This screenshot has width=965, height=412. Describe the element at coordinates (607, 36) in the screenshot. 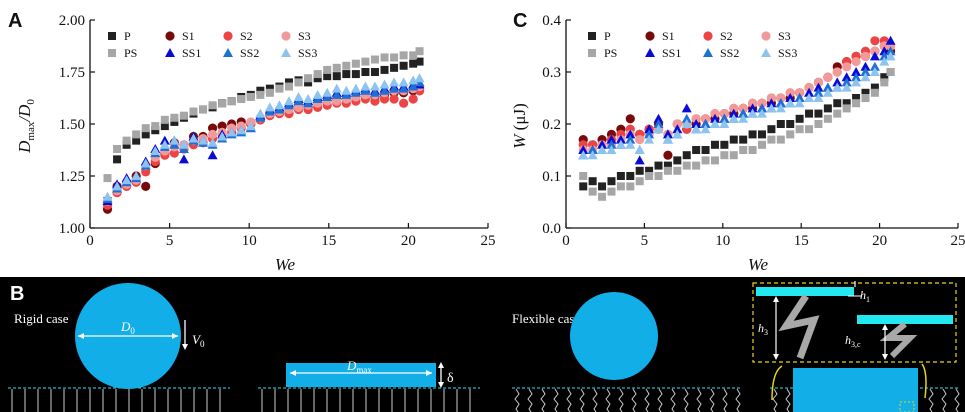

I see `legend-label: P` at that location.